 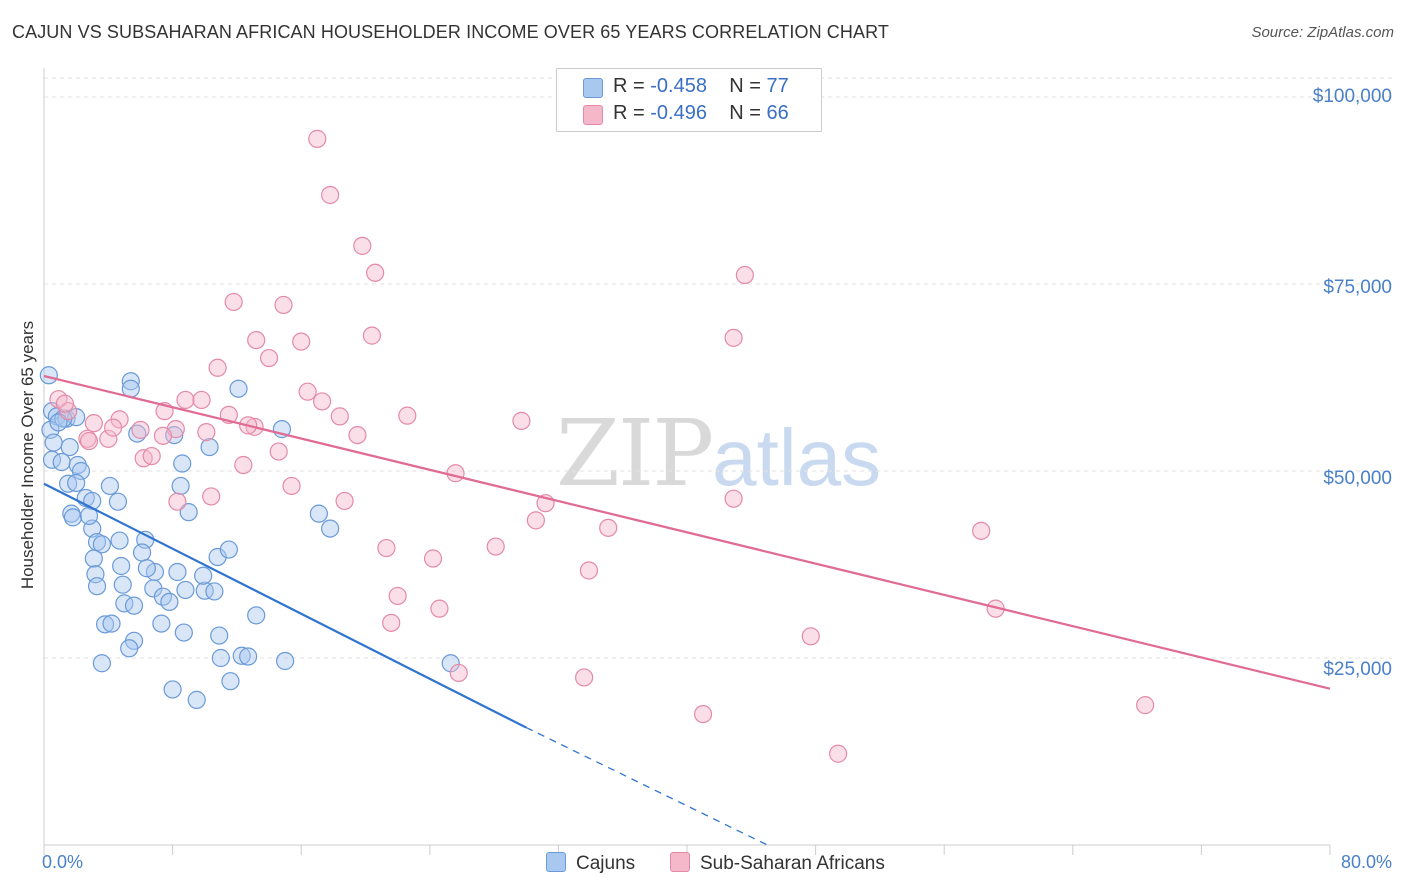 I want to click on x-tick-label-min: 0.0%, so click(x=63, y=862).